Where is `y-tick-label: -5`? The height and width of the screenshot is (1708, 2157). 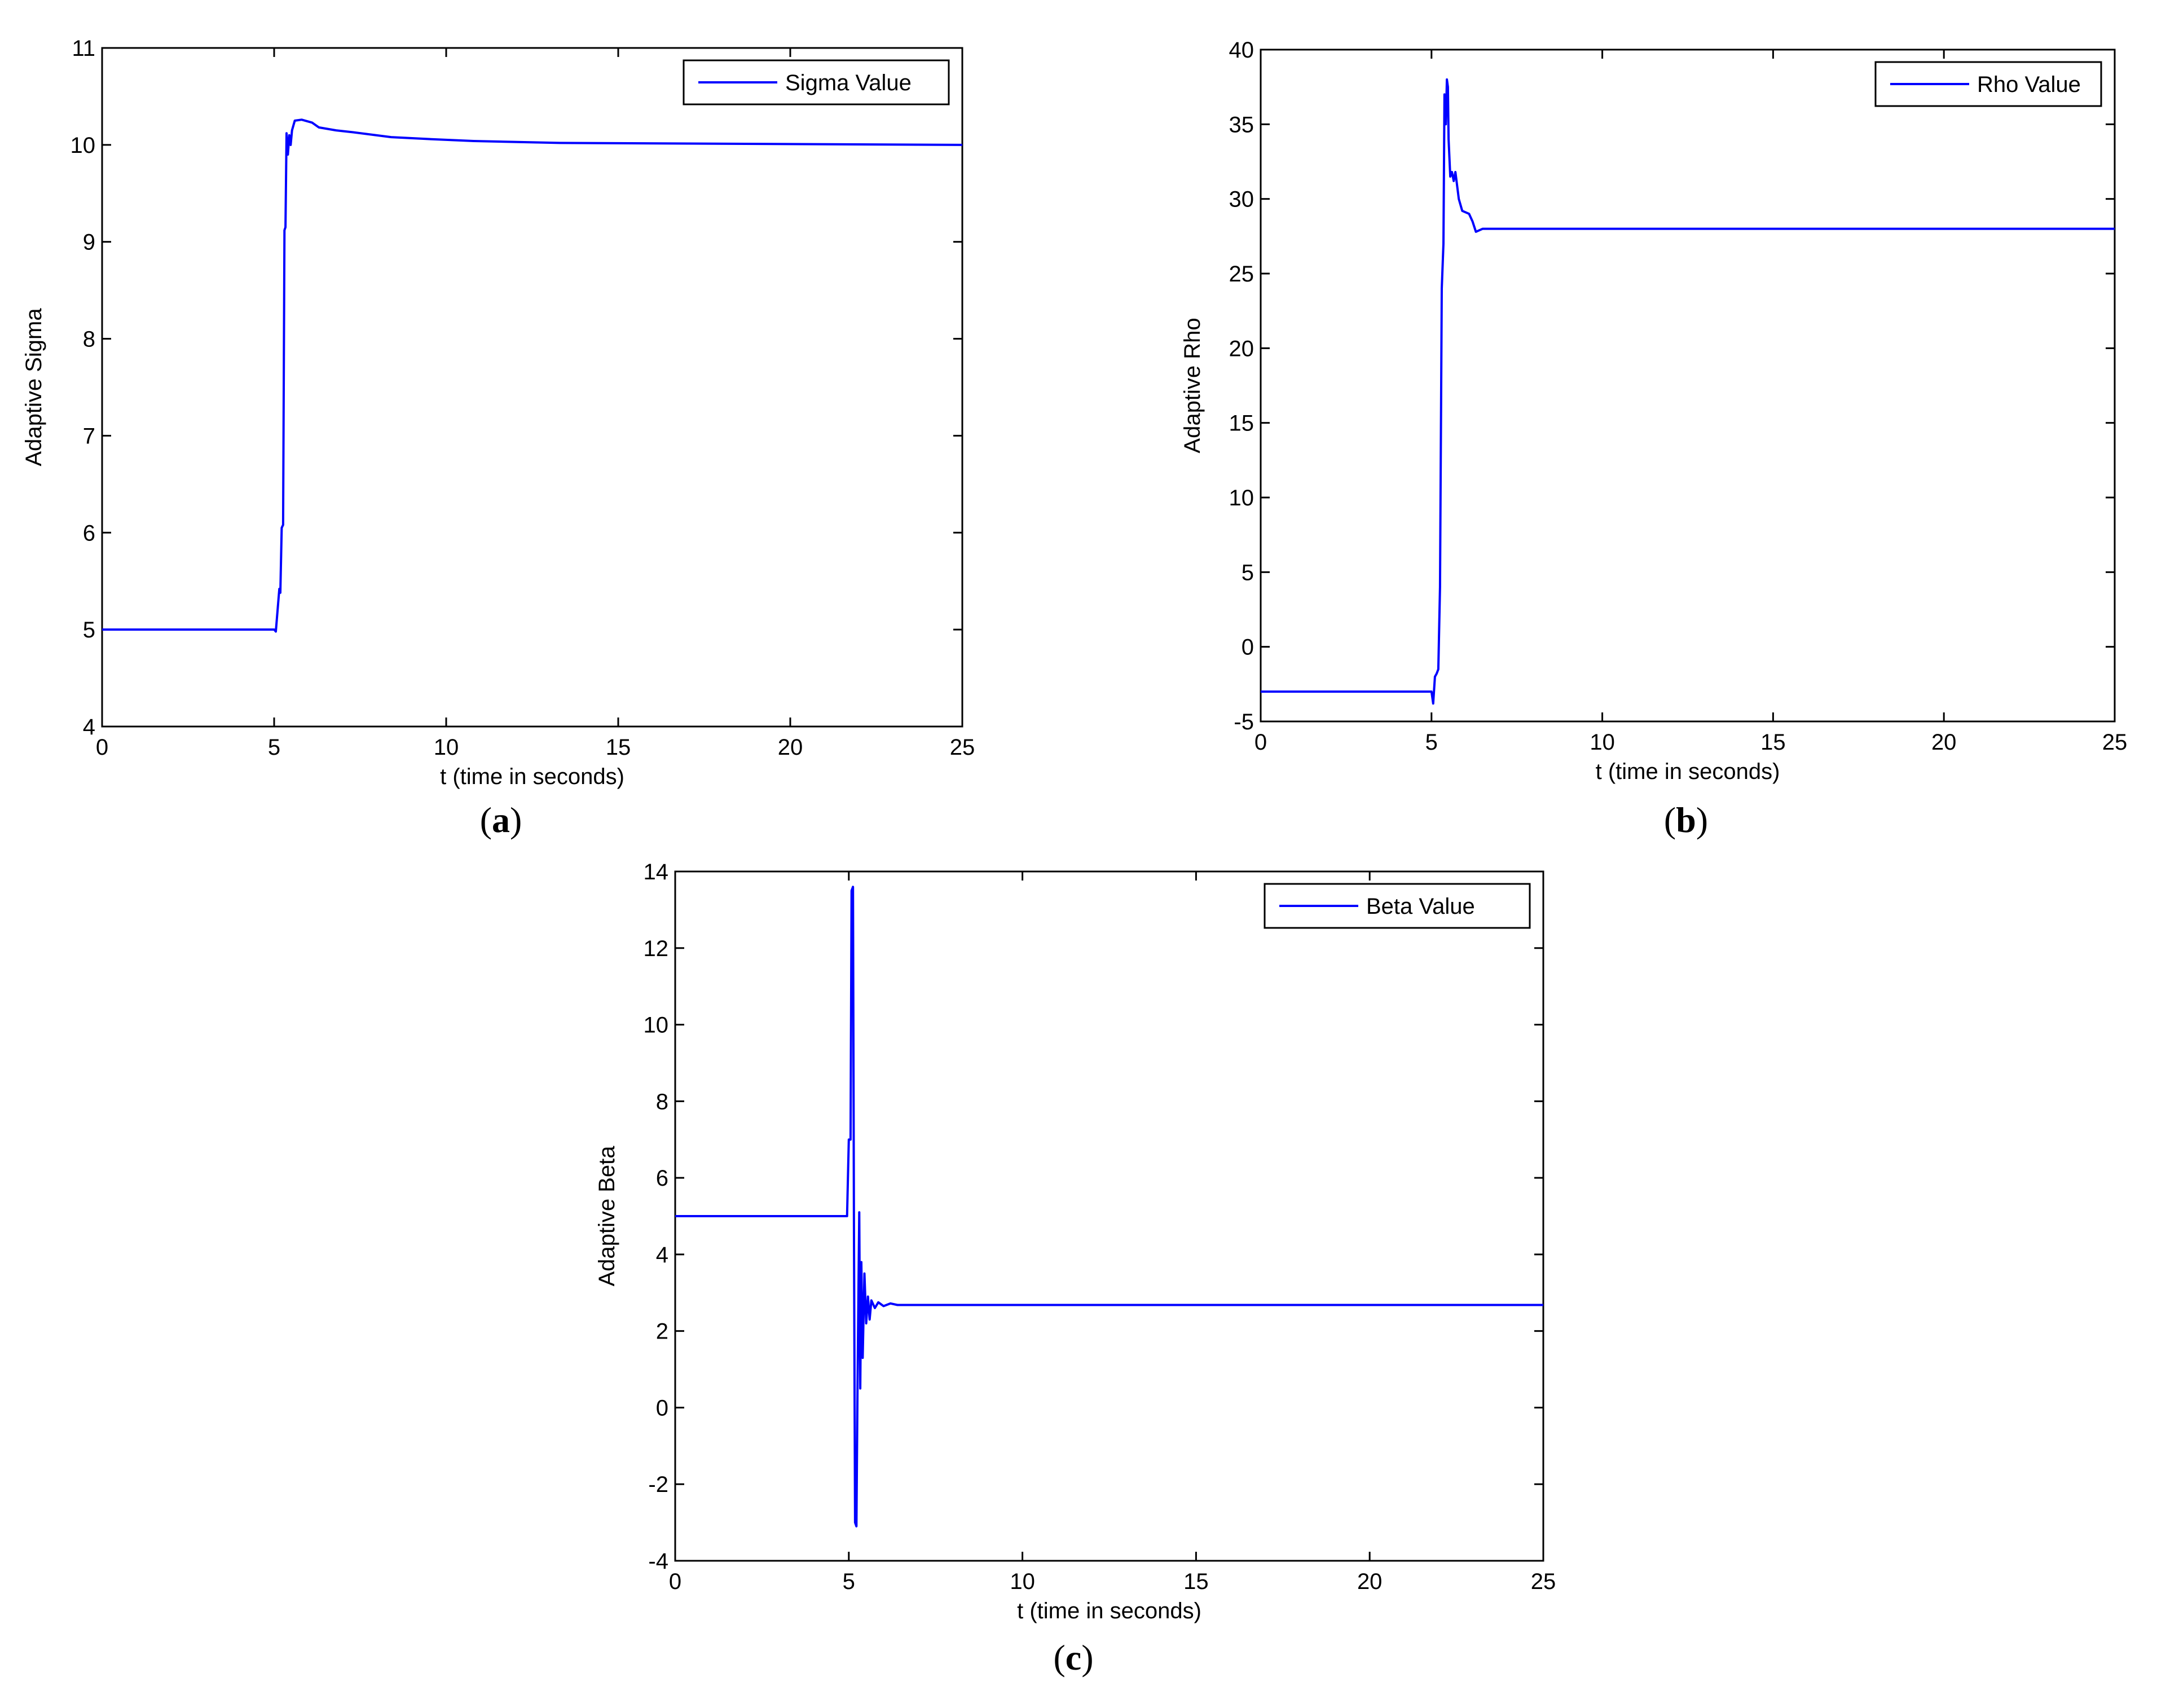
y-tick-label: -5 is located at coordinates (1244, 722).